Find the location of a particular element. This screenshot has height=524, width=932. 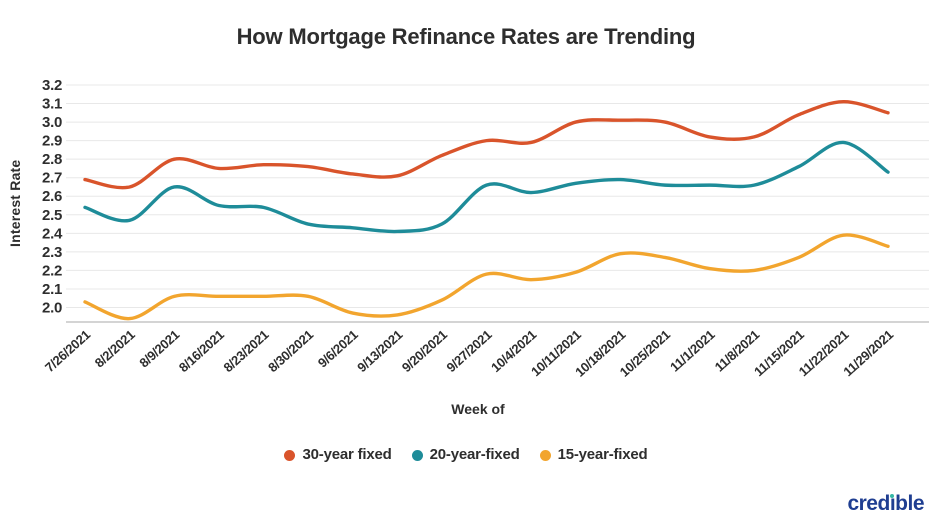

x-tick-label: 9/20/2021 is located at coordinates (424, 351).